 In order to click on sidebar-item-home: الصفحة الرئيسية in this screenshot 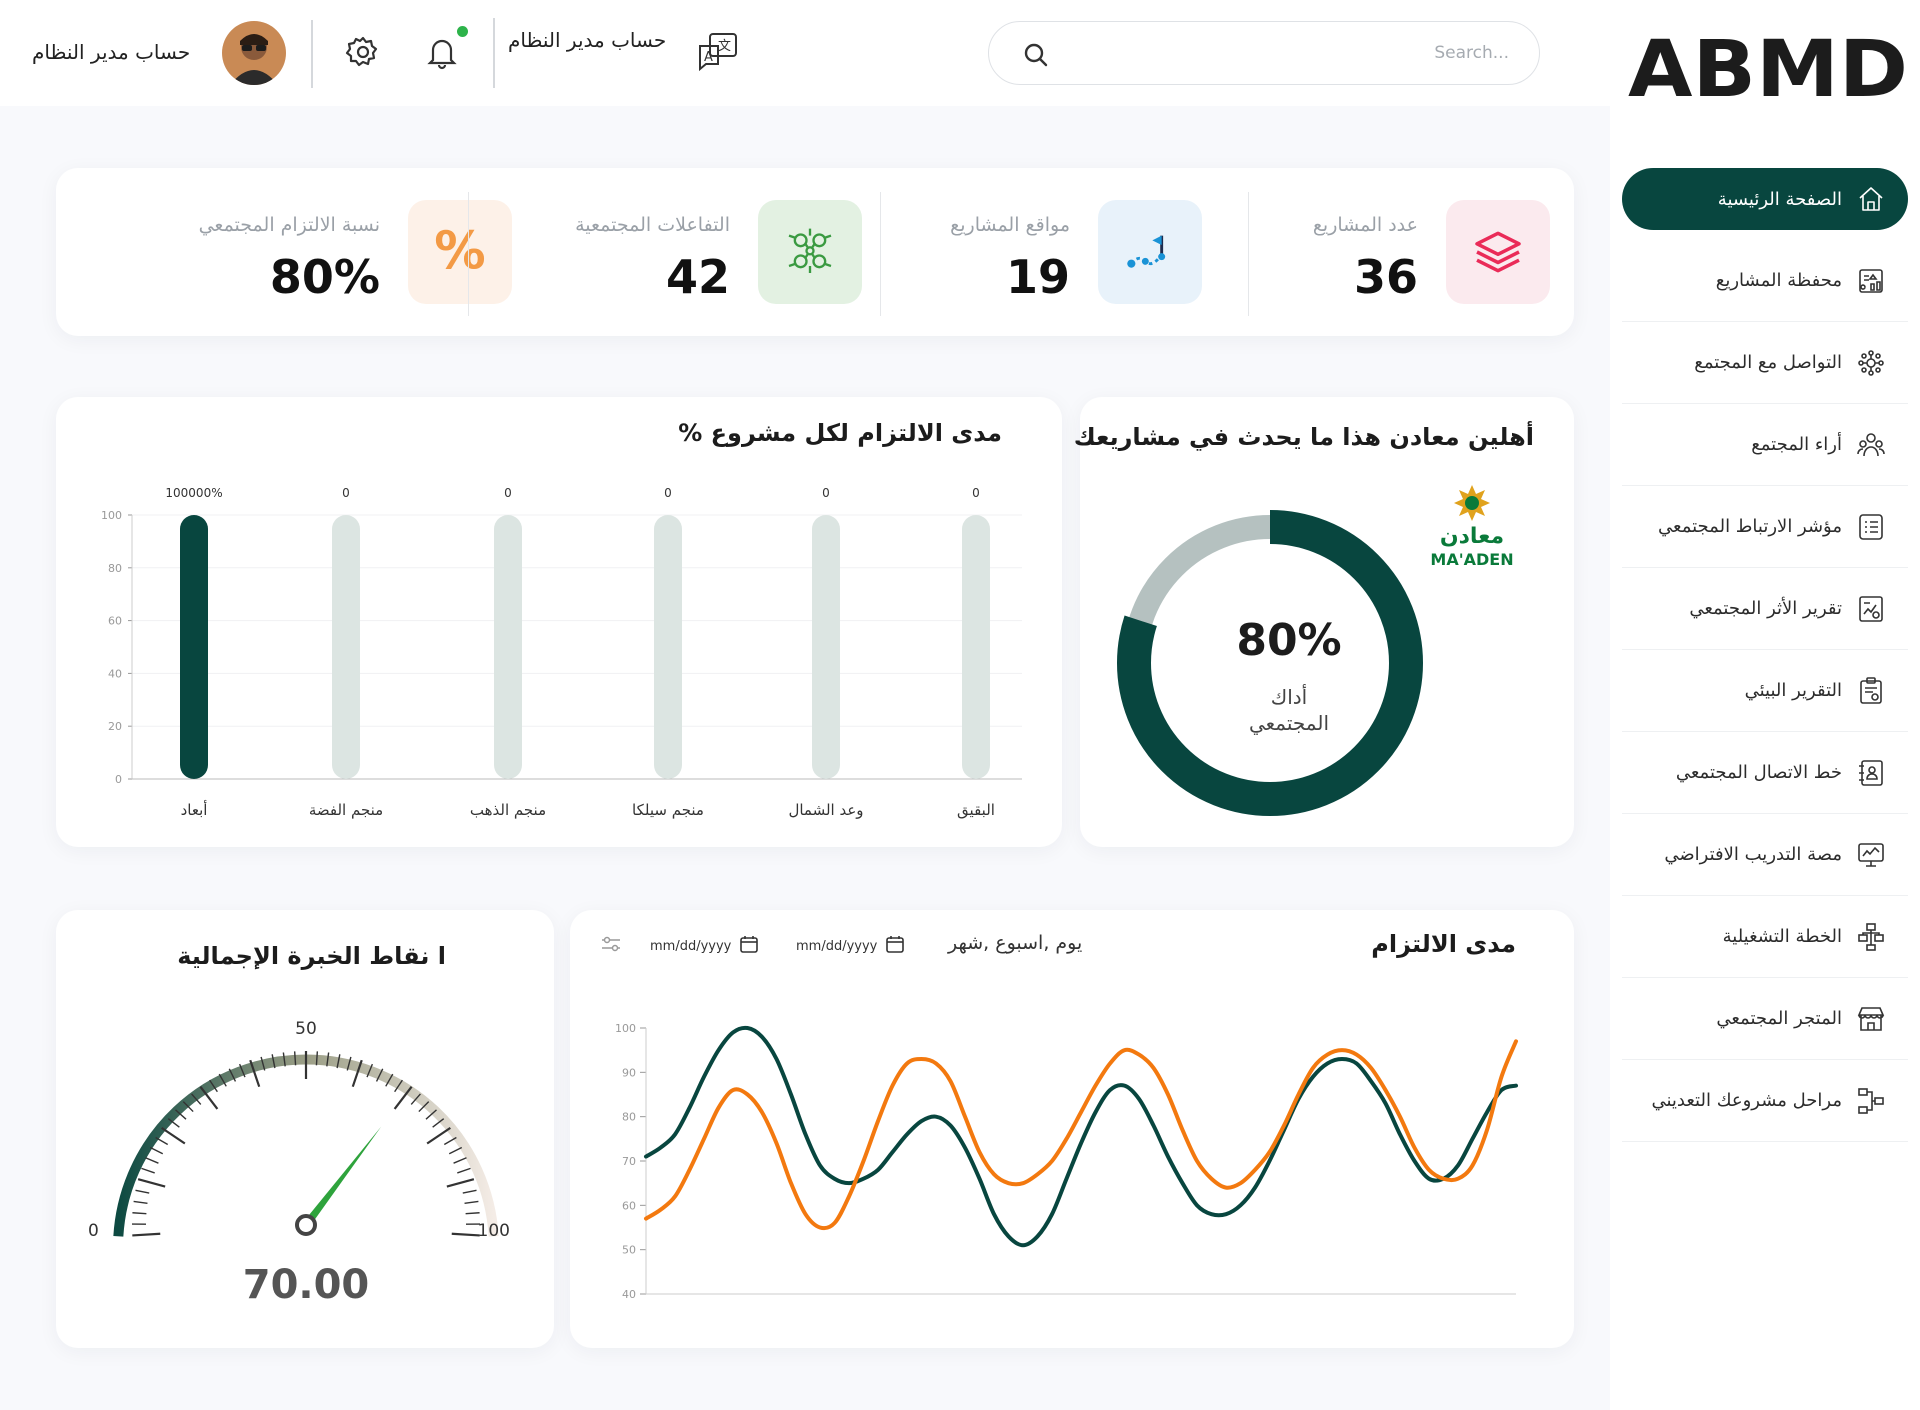, I will do `click(1765, 199)`.